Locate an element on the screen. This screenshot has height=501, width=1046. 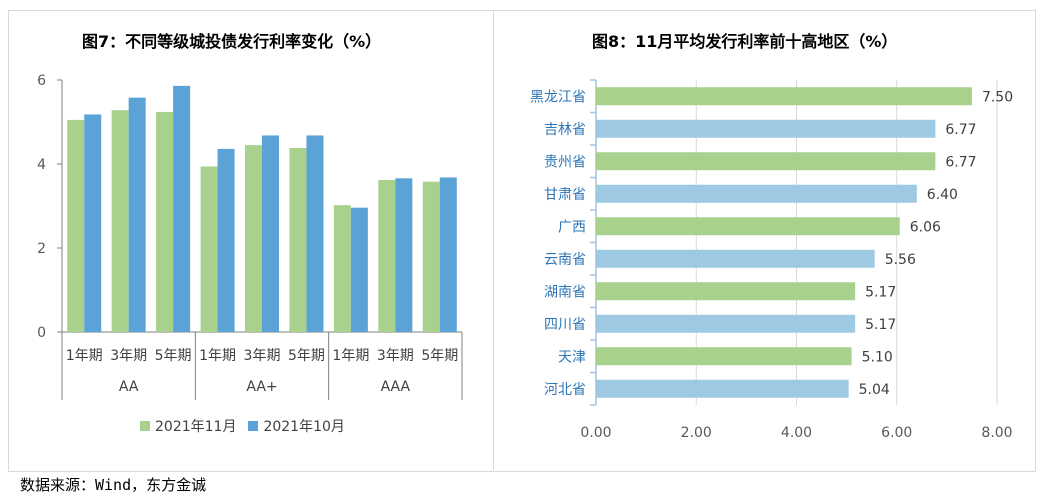
legend-swatch-blue is located at coordinates (253, 426).